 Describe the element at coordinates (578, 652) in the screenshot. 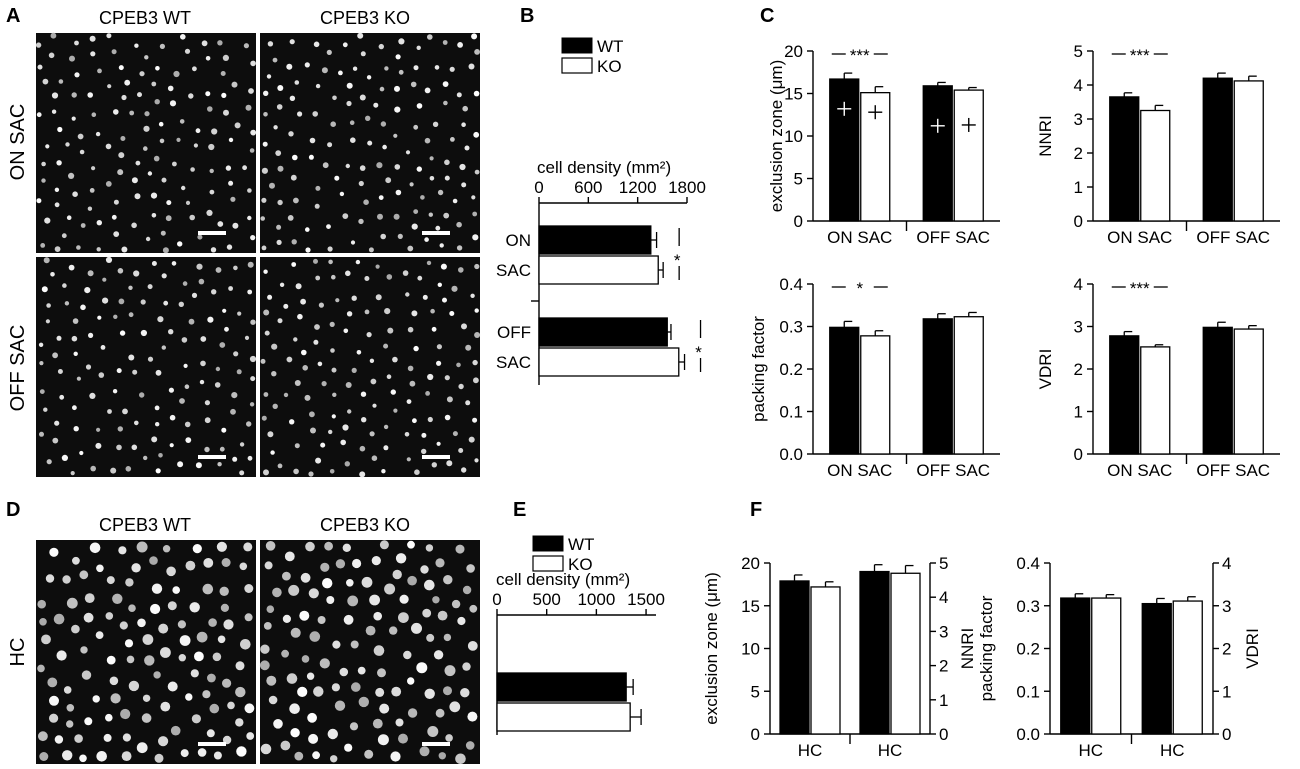

I see `chart-e-cell-density: cell density (mm²)0 500 1000 1500` at that location.